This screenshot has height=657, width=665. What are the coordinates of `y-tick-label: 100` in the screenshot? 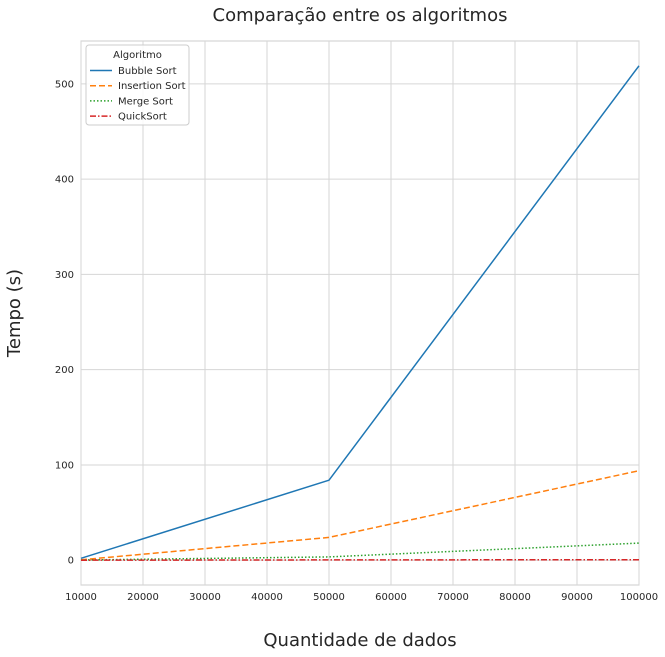 It's located at (64, 465).